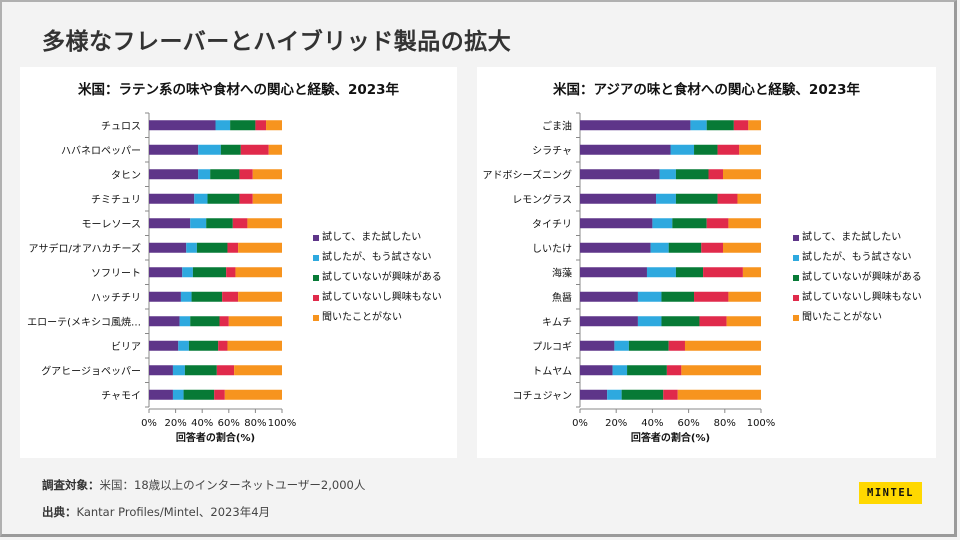 The image size is (960, 540). I want to click on category-label: コチュジャン, so click(543, 396).